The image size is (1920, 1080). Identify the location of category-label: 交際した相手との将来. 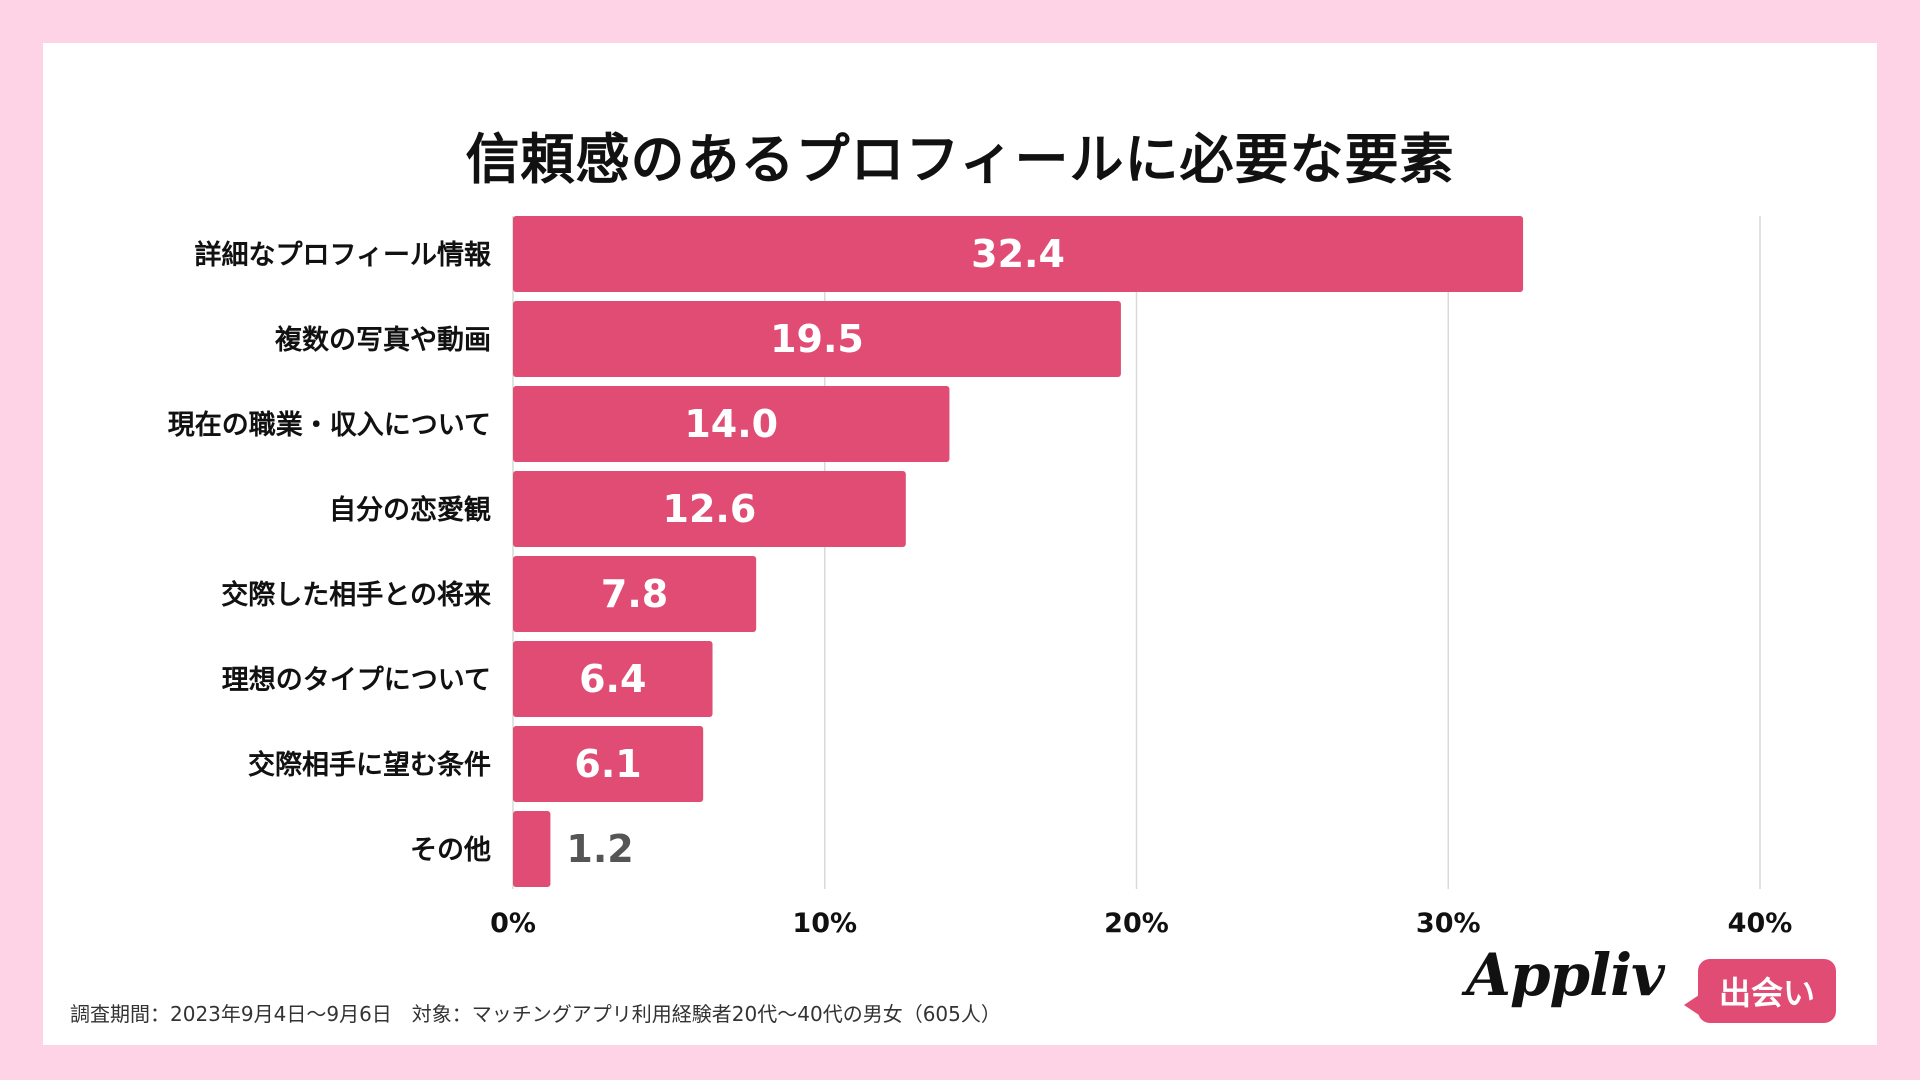
(356, 595).